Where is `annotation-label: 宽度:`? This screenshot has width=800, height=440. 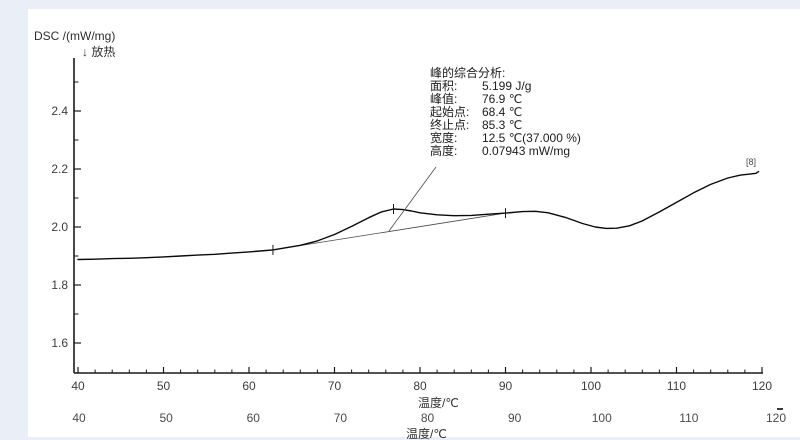 annotation-label: 宽度: is located at coordinates (444, 138).